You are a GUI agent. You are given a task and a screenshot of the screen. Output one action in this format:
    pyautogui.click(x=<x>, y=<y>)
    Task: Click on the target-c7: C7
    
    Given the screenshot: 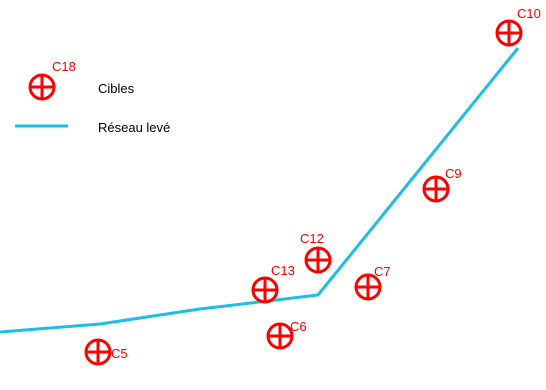 What is the action you would take?
    pyautogui.click(x=372, y=282)
    